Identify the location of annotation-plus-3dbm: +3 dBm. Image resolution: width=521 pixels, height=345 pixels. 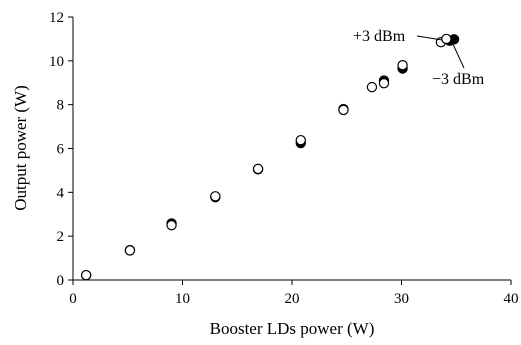
(379, 36).